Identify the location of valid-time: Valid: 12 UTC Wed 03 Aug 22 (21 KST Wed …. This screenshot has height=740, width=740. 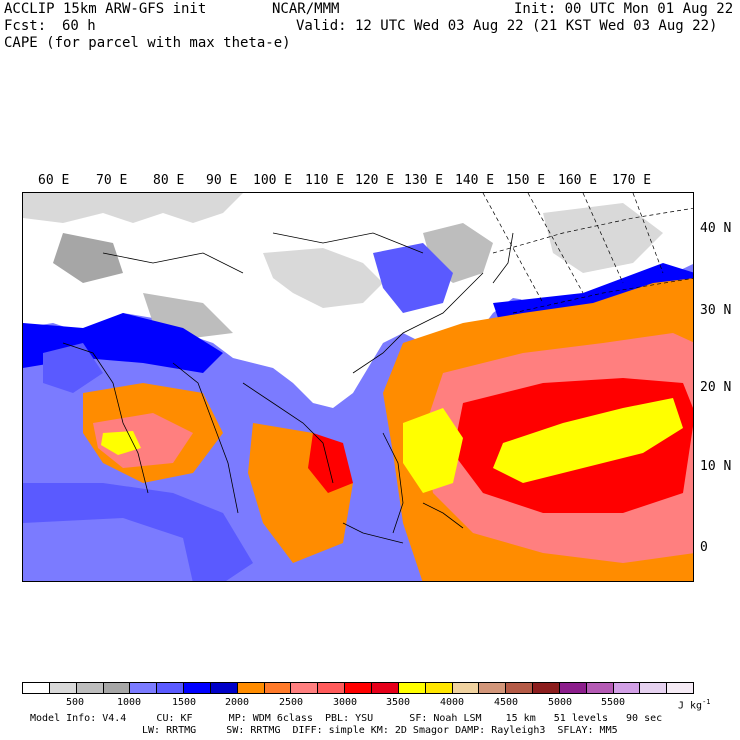
(507, 26).